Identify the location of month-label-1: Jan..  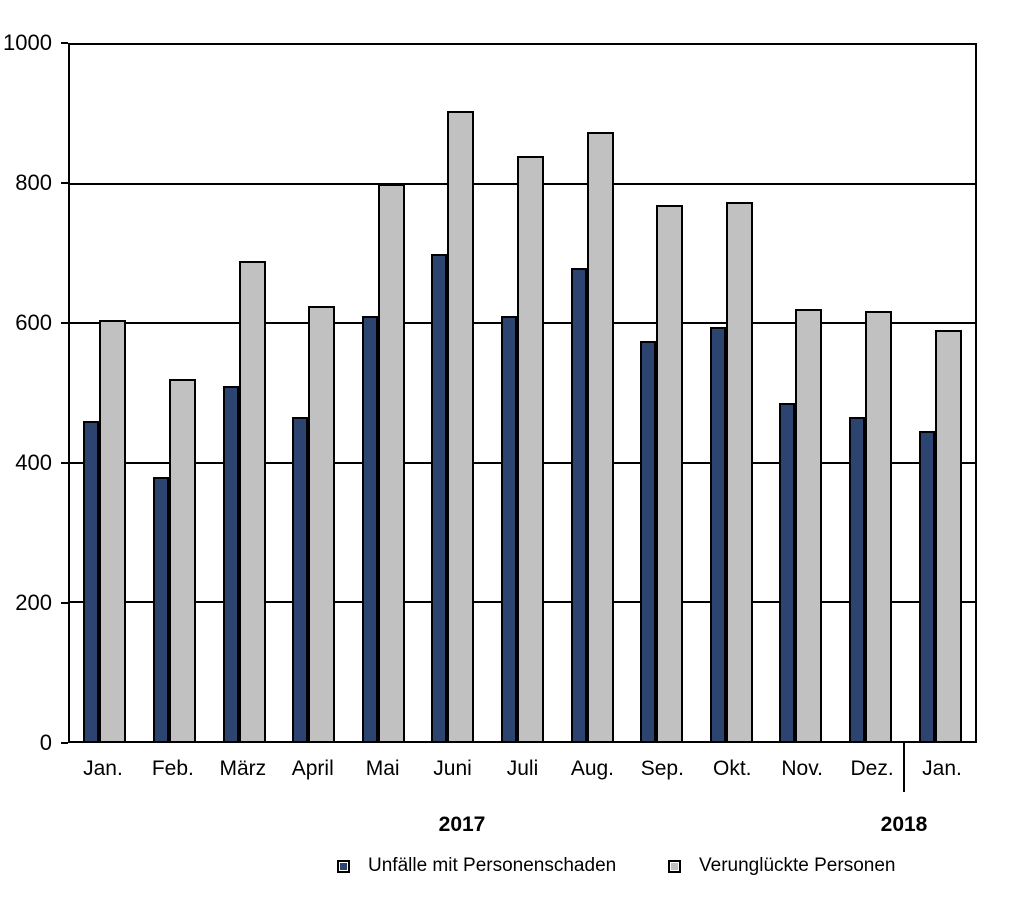
(103, 768).